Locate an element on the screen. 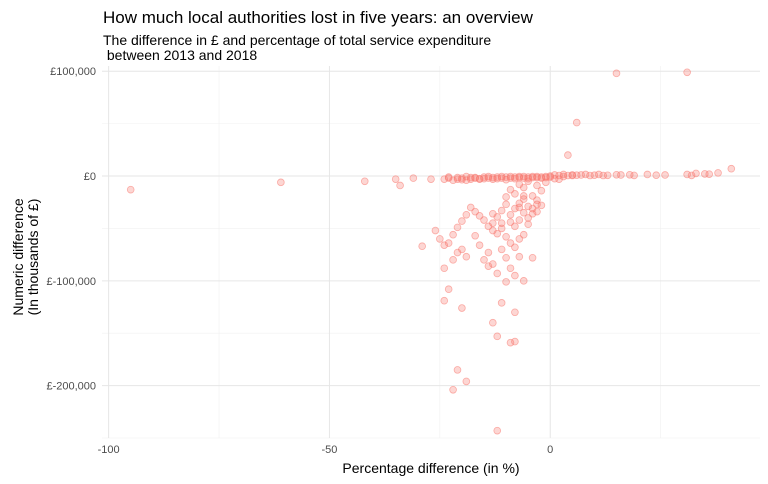  x-axis-label: Percentage difference (in %) is located at coordinates (431, 468).